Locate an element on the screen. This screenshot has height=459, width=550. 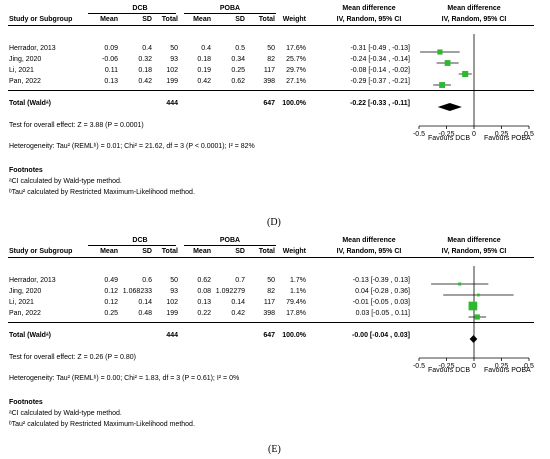
sd-1: 0.6 is located at coordinates (147, 280).